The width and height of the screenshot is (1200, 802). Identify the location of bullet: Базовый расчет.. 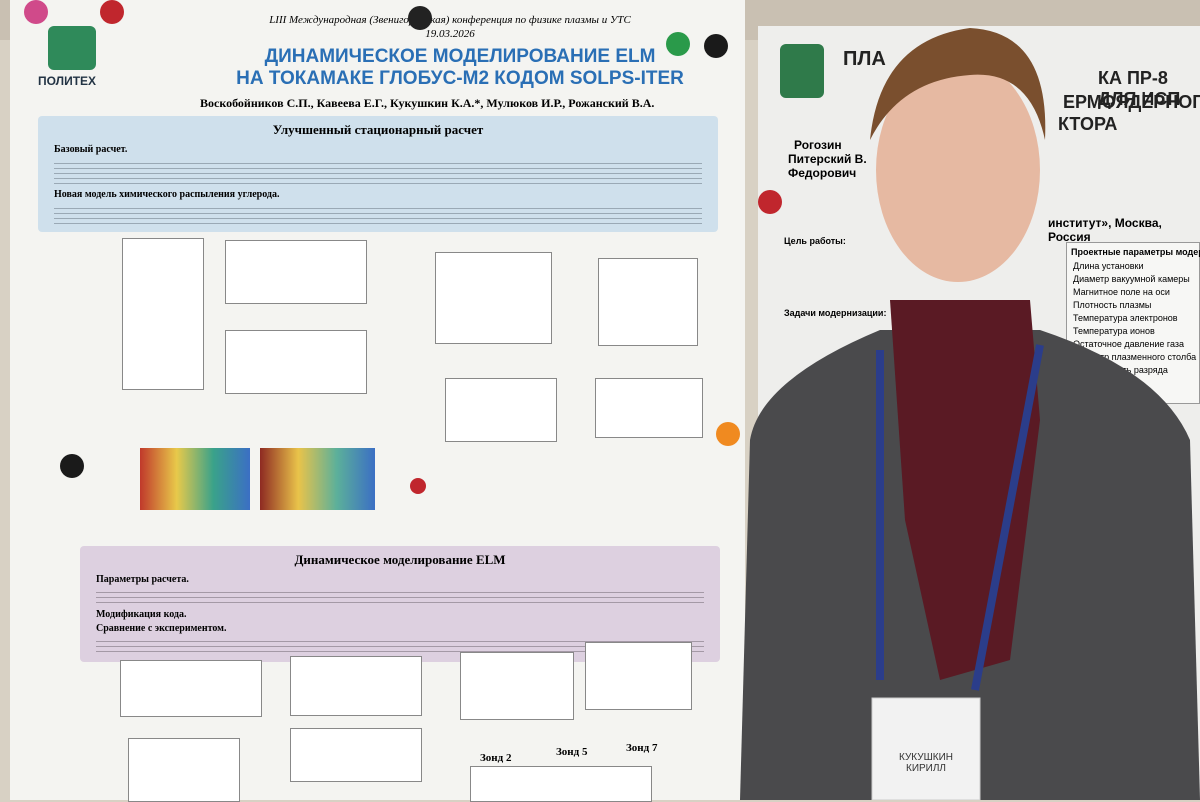
(91, 149).